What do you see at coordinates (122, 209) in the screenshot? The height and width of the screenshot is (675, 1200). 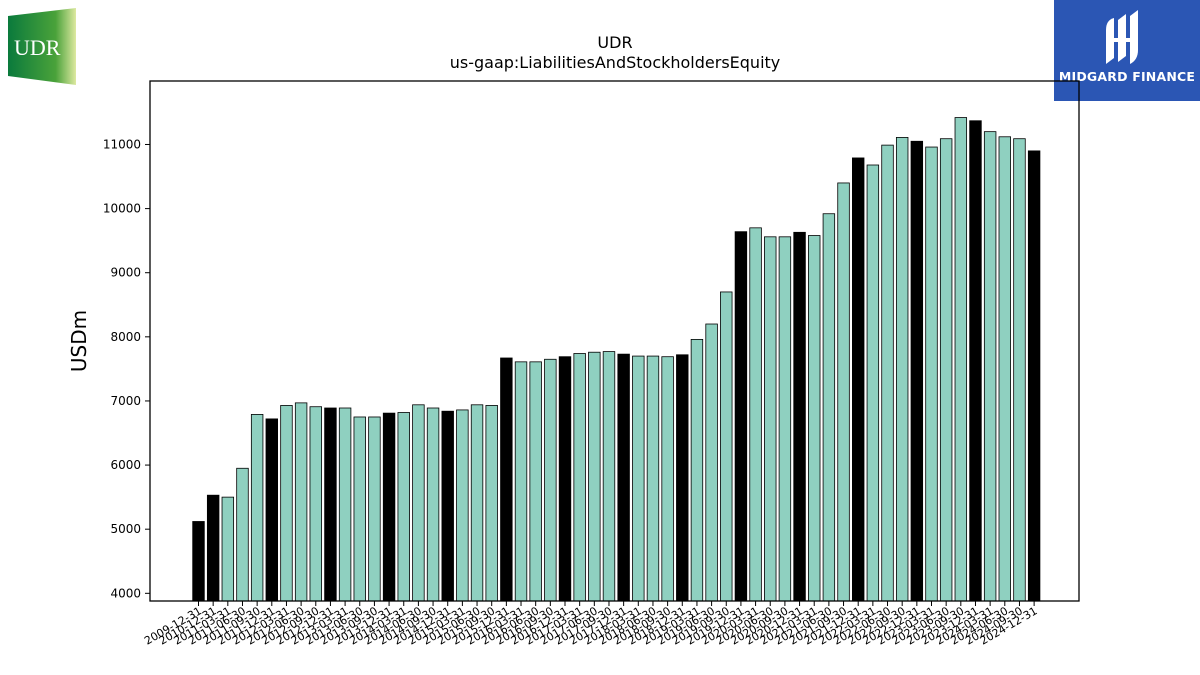 I see `y-tick-label: 10000` at bounding box center [122, 209].